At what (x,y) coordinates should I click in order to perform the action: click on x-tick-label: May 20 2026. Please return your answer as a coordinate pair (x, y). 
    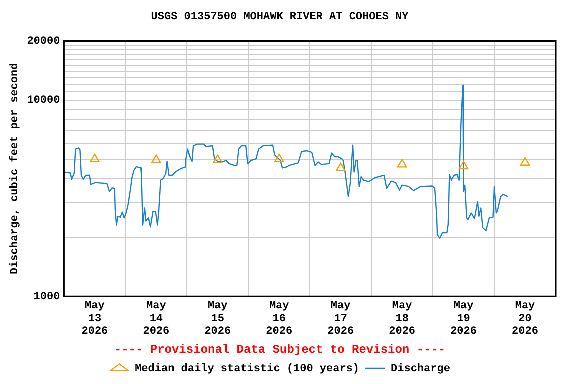
    Looking at the image, I should click on (525, 319).